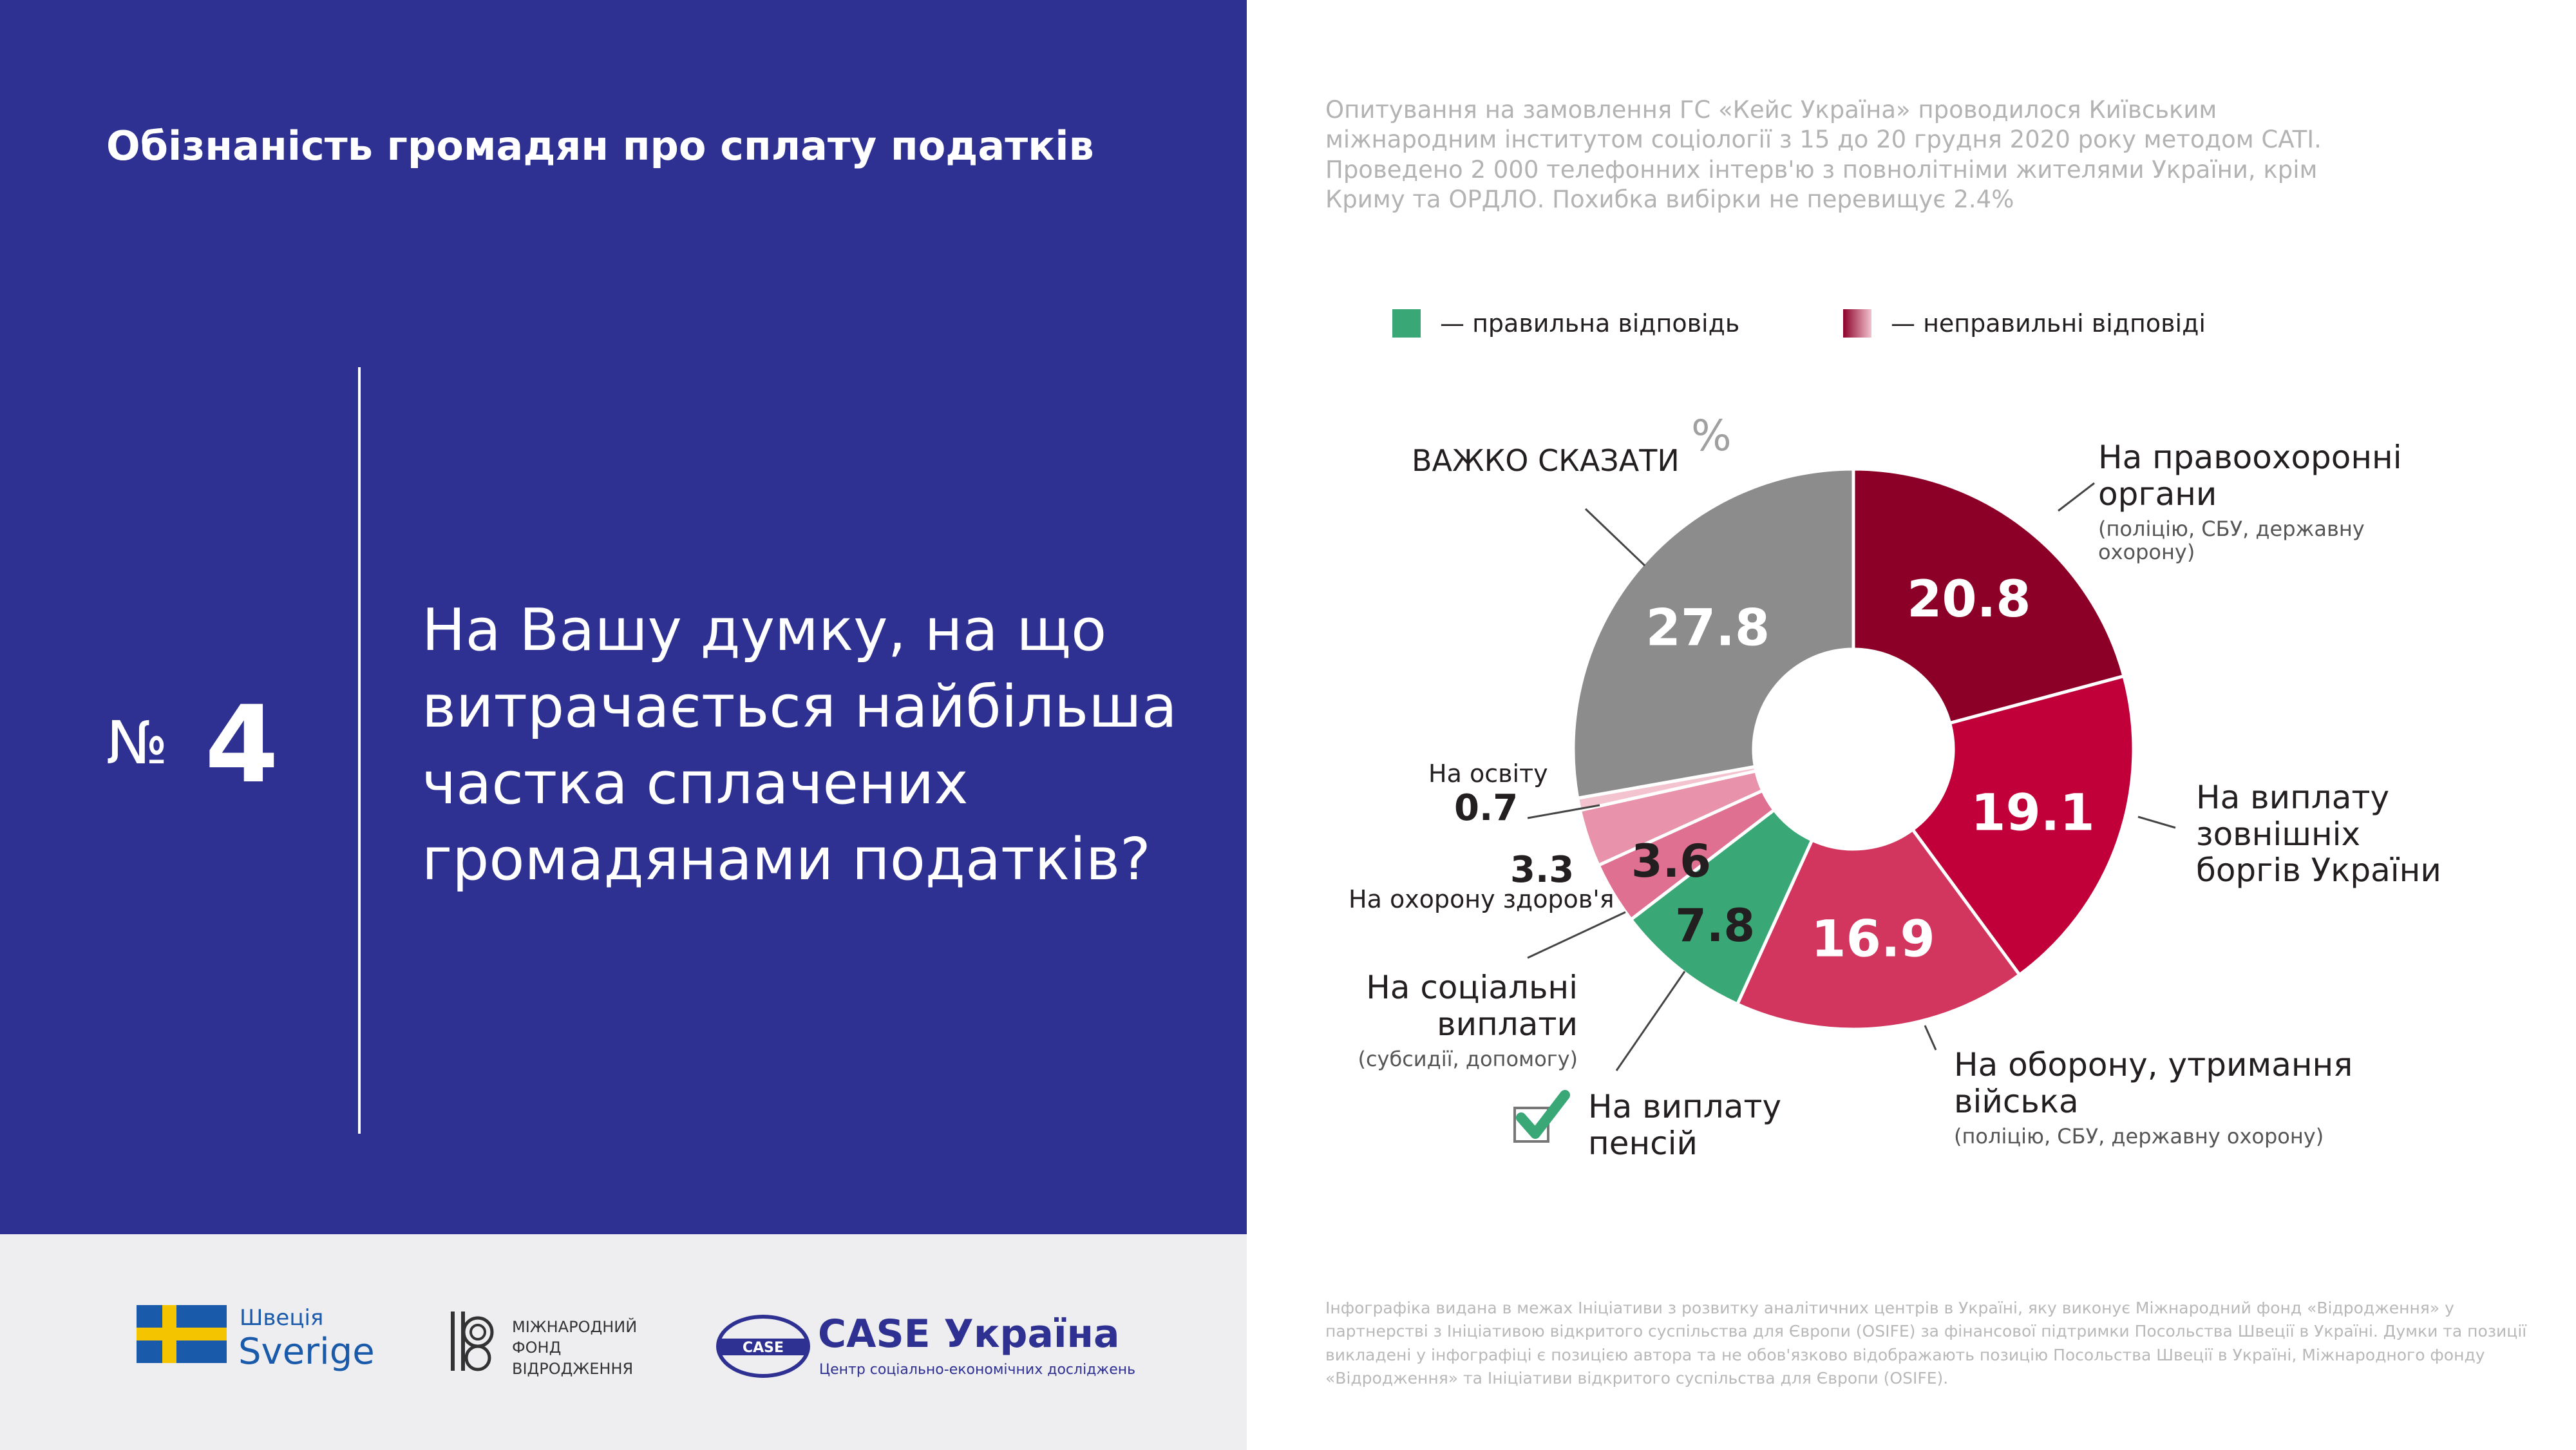 This screenshot has height=1450, width=2576. I want to click on slice-pension, so click(1722, 907).